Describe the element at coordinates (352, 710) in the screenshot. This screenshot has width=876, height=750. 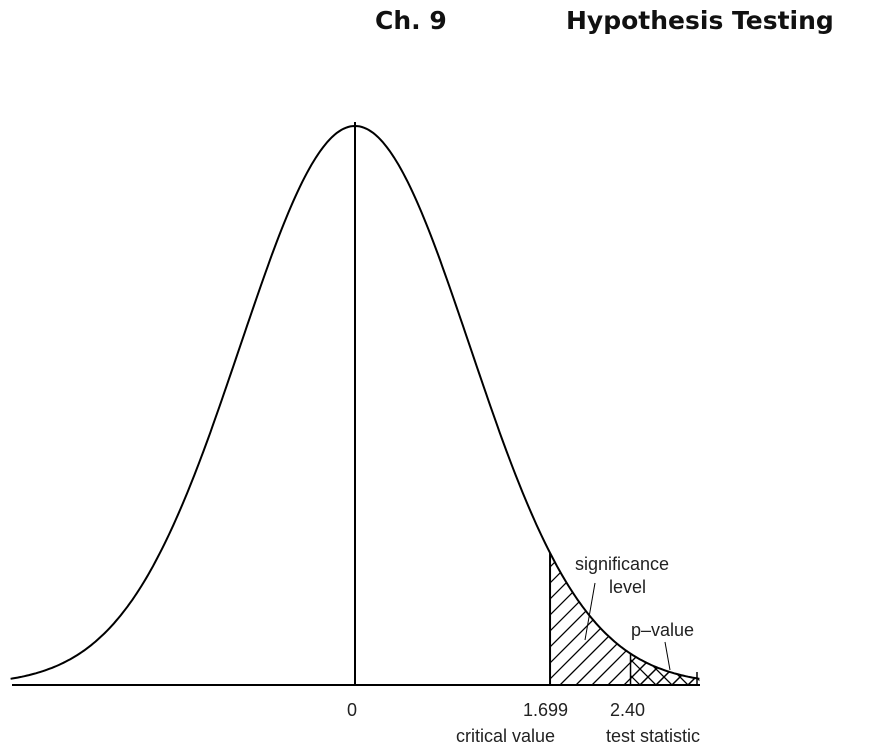
I see `tick-label-zero: 0` at that location.